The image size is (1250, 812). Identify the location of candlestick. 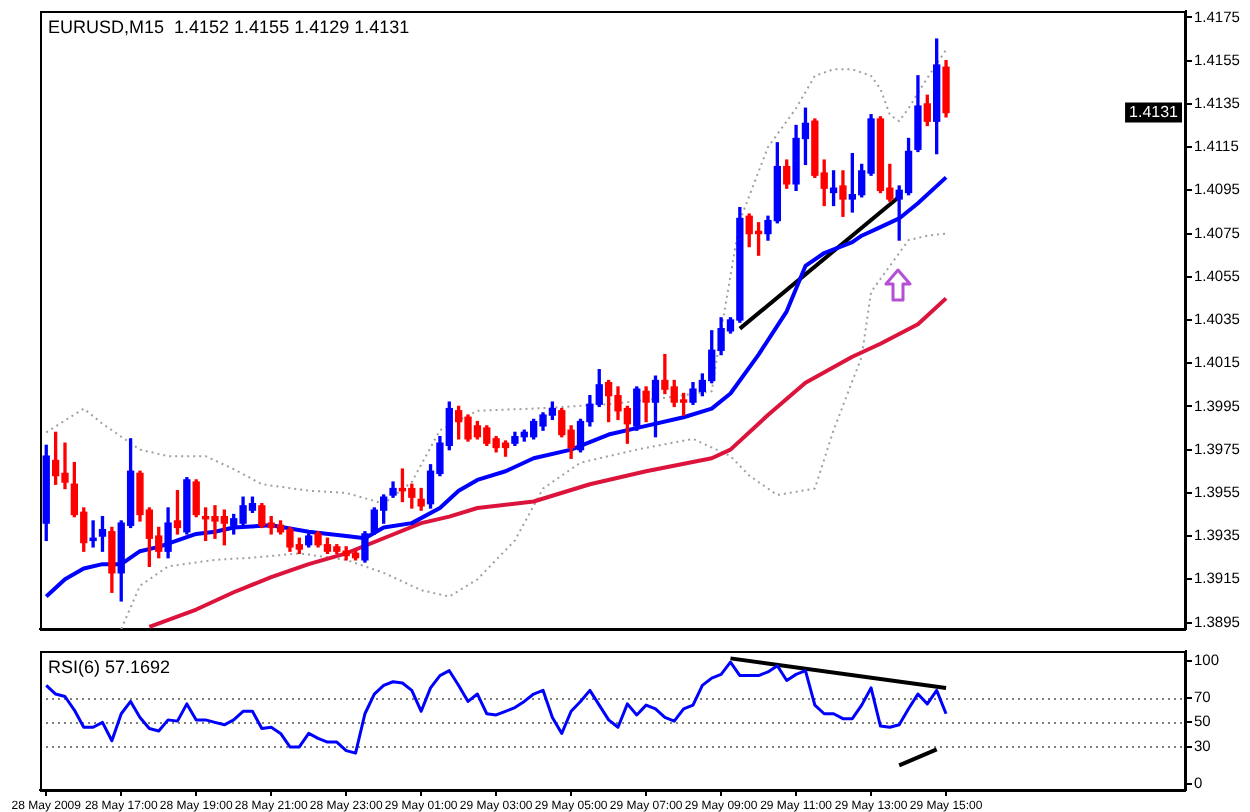
(93, 534).